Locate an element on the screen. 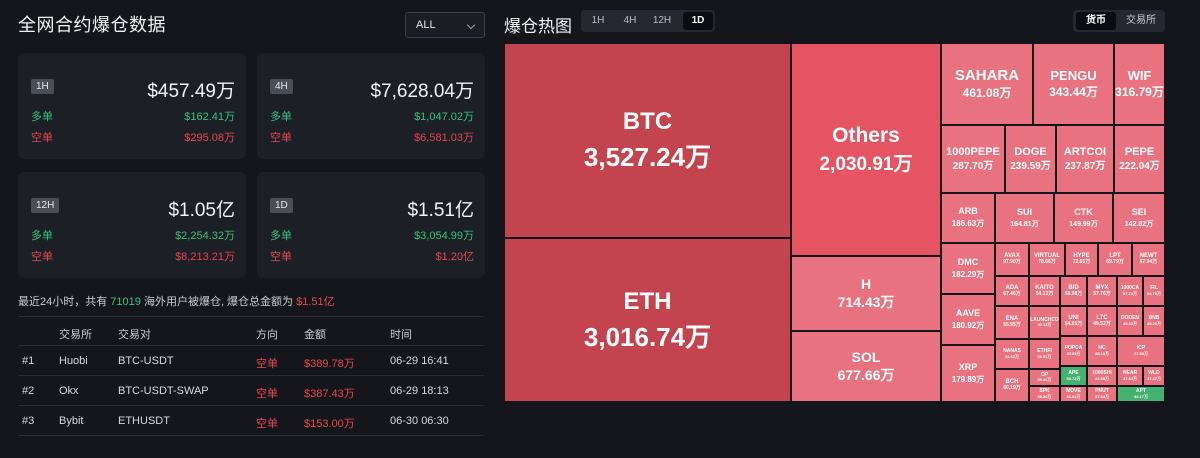  tile-amount: 57.76万 is located at coordinates (1102, 293).